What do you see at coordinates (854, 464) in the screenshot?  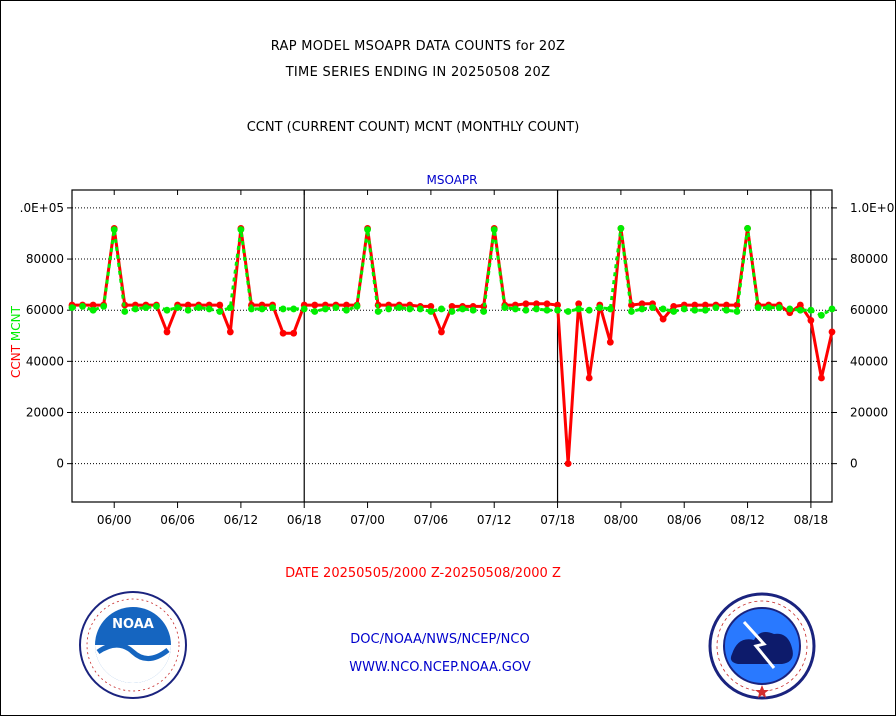 I see `y-tick-label-right: 0` at bounding box center [854, 464].